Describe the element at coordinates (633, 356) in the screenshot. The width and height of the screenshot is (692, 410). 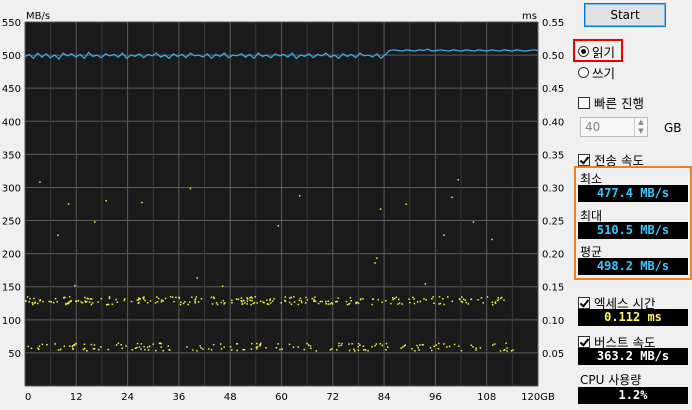
I see `burst-speed-value: 363.2 MB/s` at that location.